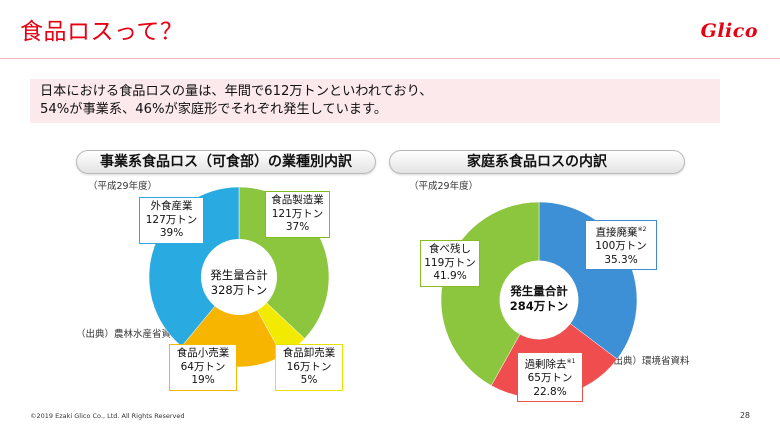  Describe the element at coordinates (616, 232) in the screenshot. I see `callout-label: 直接廃棄` at that location.